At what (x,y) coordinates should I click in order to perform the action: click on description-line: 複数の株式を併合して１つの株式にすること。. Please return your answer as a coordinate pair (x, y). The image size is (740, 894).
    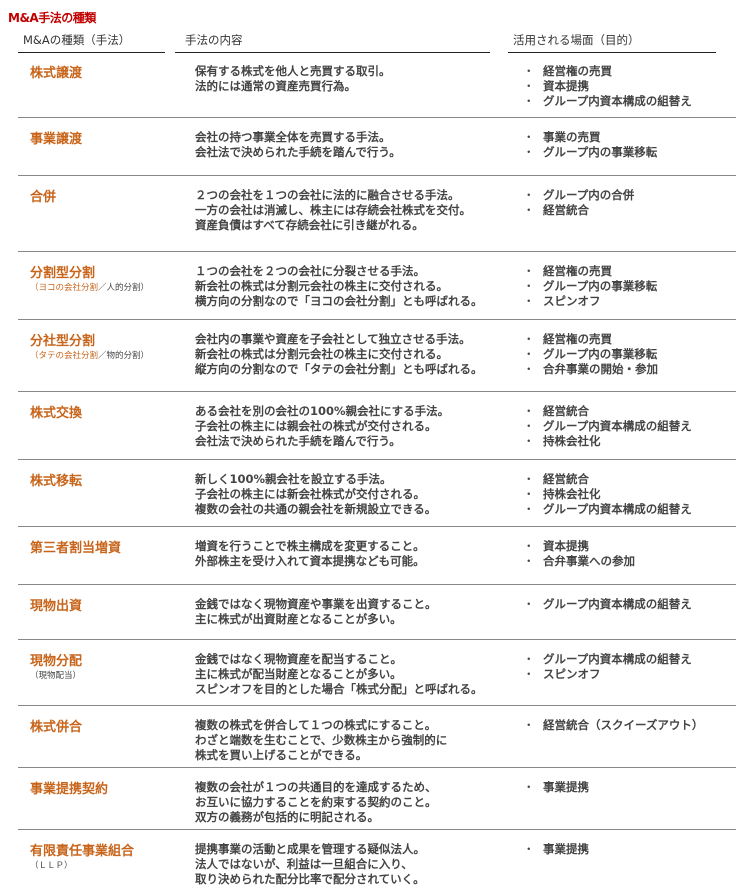
    Looking at the image, I should click on (316, 725).